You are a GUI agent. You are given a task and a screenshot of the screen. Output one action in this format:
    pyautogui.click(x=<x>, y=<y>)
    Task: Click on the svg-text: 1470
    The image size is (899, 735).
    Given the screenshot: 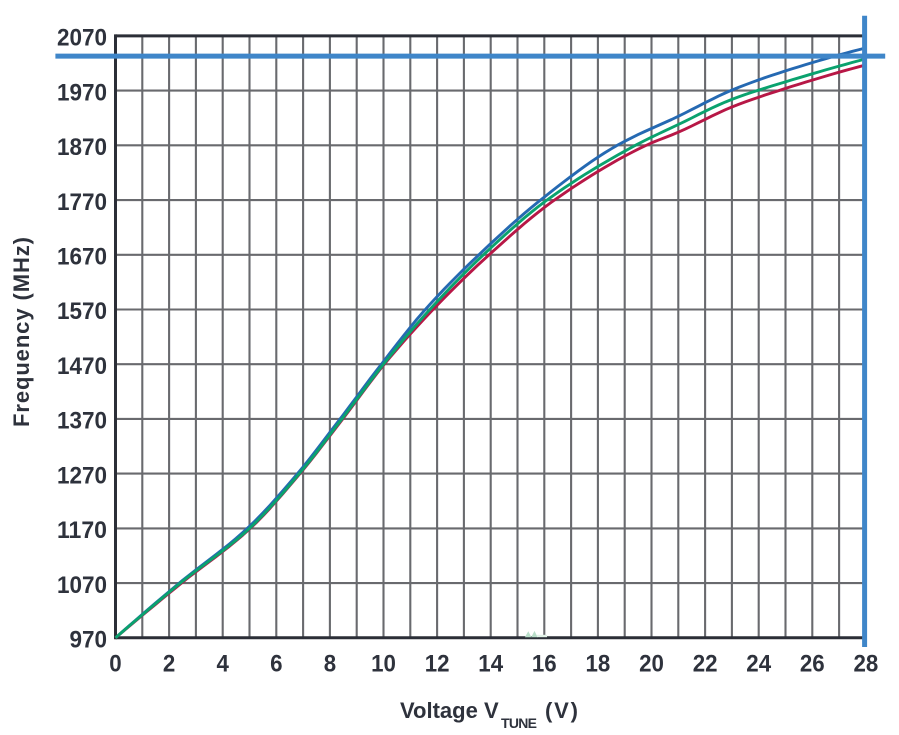 What is the action you would take?
    pyautogui.click(x=82, y=367)
    